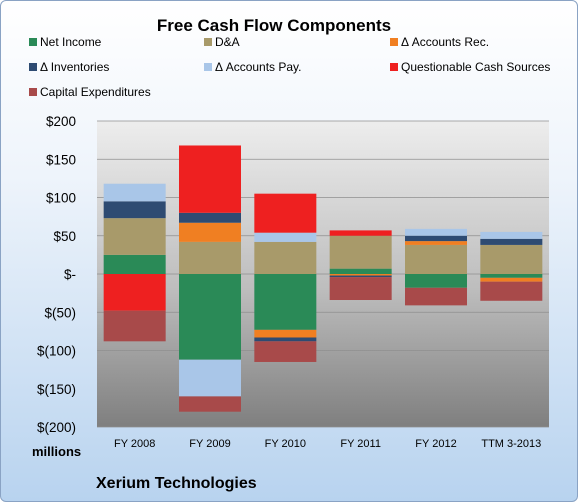 This screenshot has height=502, width=578. Describe the element at coordinates (61, 159) in the screenshot. I see `y-tick-label: $150` at that location.